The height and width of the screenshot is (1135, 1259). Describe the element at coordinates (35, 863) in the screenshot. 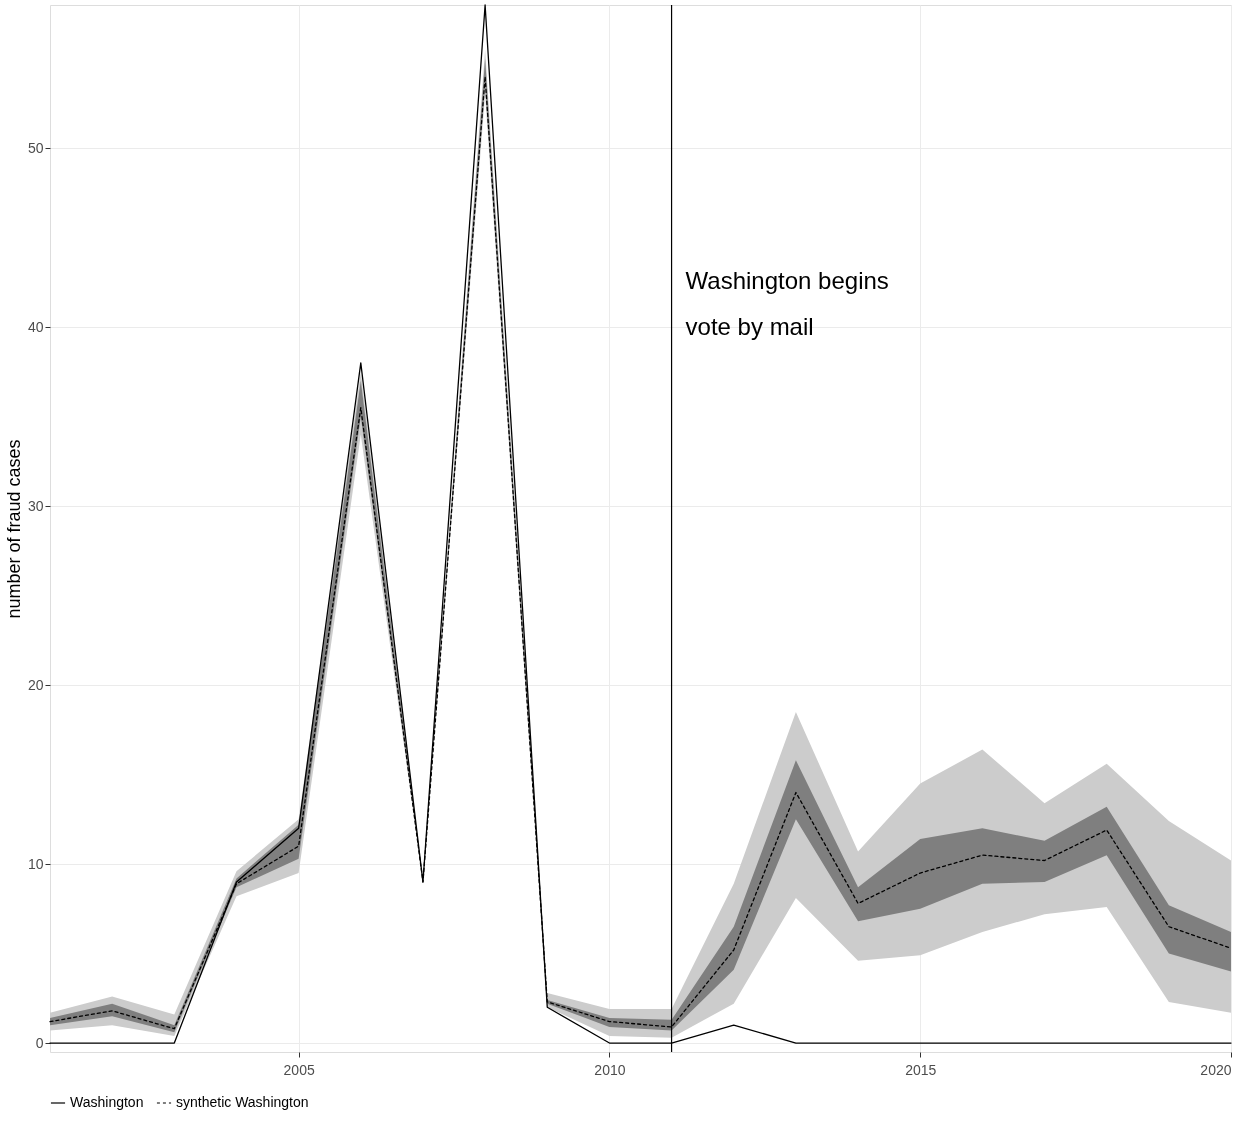

I see `y-tick-label: 10` at that location.